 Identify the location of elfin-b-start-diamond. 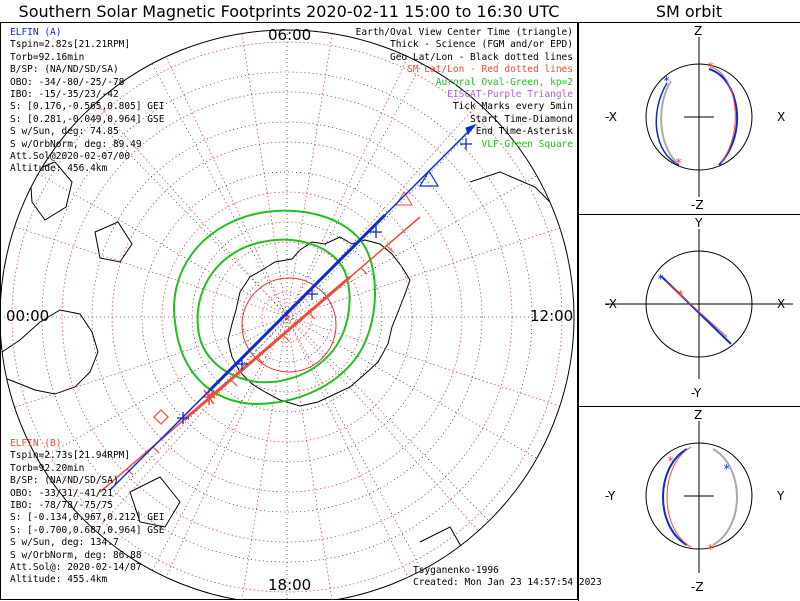
(161, 417).